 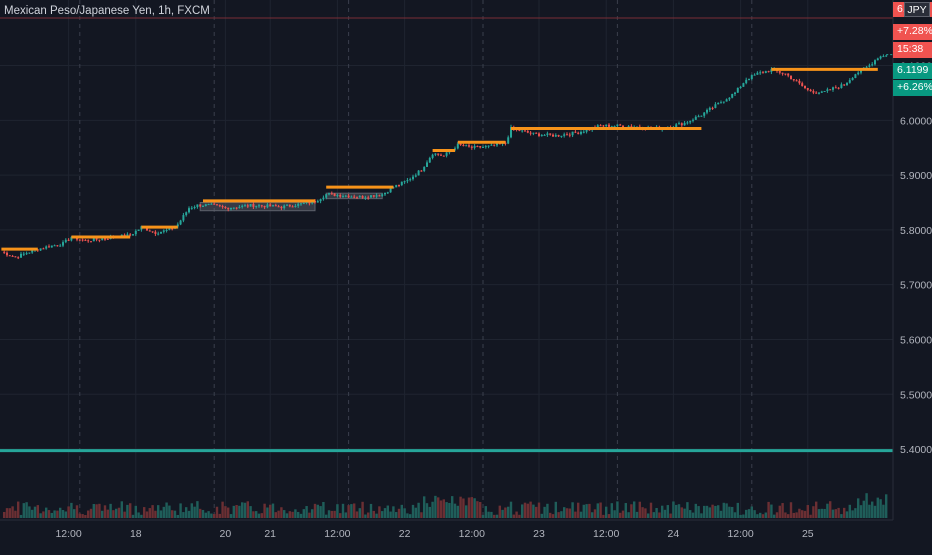 What do you see at coordinates (916, 231) in the screenshot?
I see `y-tick-label: 5.8000` at bounding box center [916, 231].